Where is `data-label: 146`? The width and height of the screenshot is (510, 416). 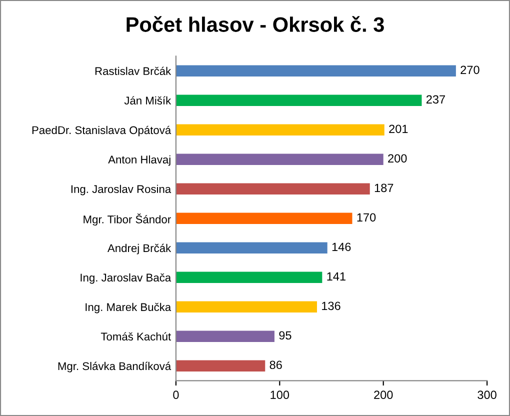 data-label: 146 is located at coordinates (341, 247).